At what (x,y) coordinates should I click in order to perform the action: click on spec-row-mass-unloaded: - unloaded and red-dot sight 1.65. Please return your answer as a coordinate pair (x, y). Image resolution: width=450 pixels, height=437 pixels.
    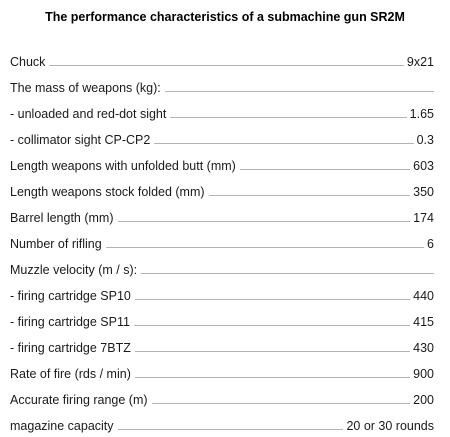
    Looking at the image, I should click on (222, 109).